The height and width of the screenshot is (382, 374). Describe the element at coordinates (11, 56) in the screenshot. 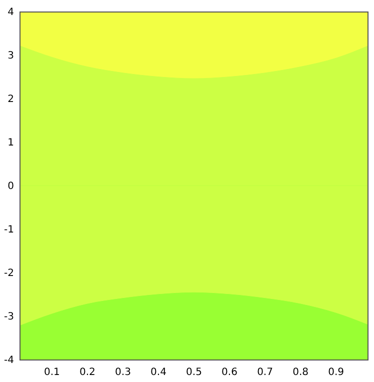

I see `y-tick-label: 3` at that location.